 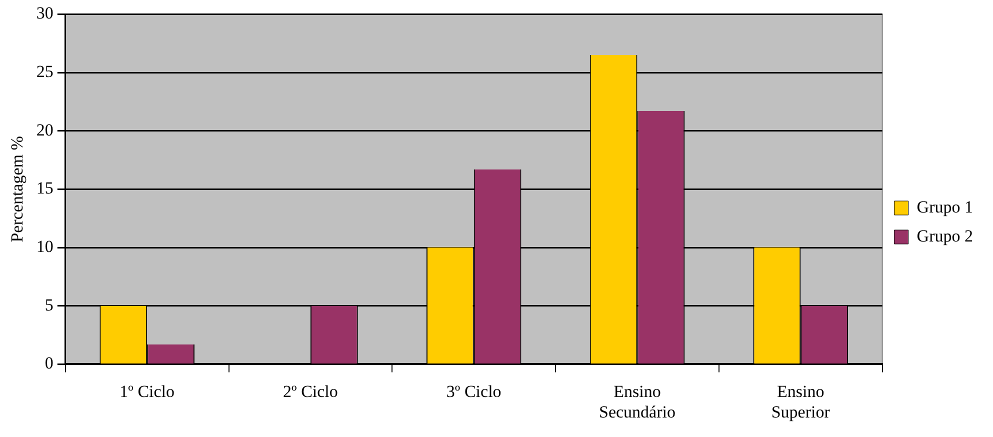 What do you see at coordinates (17, 189) in the screenshot?
I see `y-axis-title: Percentagem %` at bounding box center [17, 189].